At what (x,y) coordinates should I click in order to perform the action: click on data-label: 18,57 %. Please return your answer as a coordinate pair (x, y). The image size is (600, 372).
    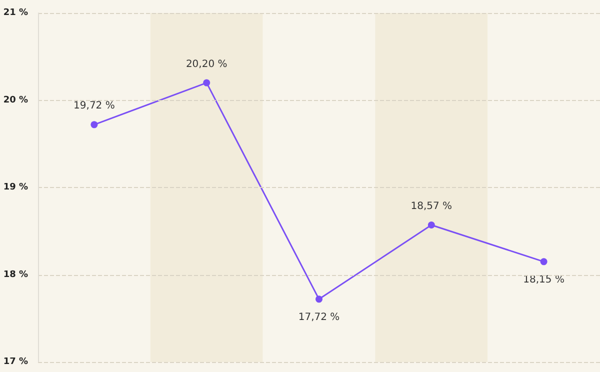
    Looking at the image, I should click on (431, 206).